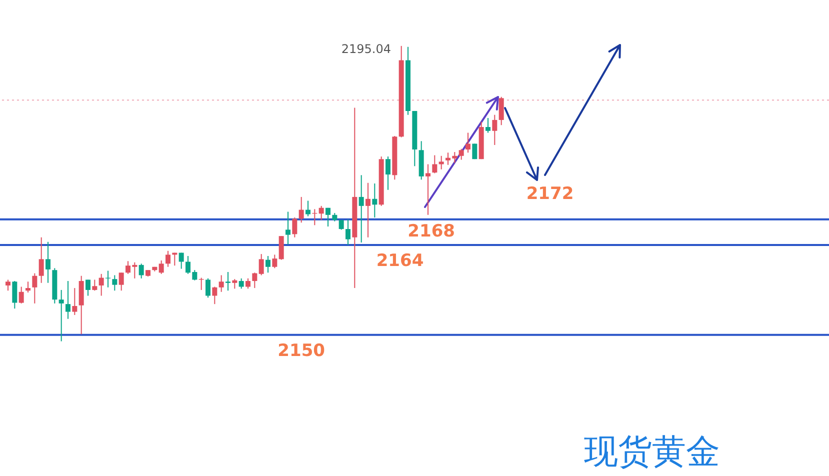 The image size is (829, 476). I want to click on ref-line-label: 2150, so click(302, 350).